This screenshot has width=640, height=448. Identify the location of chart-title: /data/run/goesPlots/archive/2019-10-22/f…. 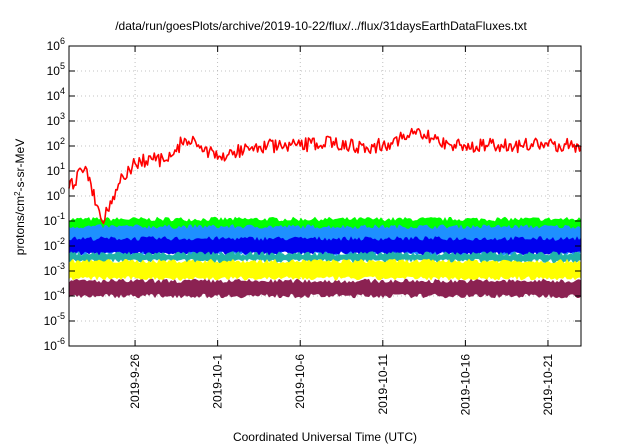
(321, 26).